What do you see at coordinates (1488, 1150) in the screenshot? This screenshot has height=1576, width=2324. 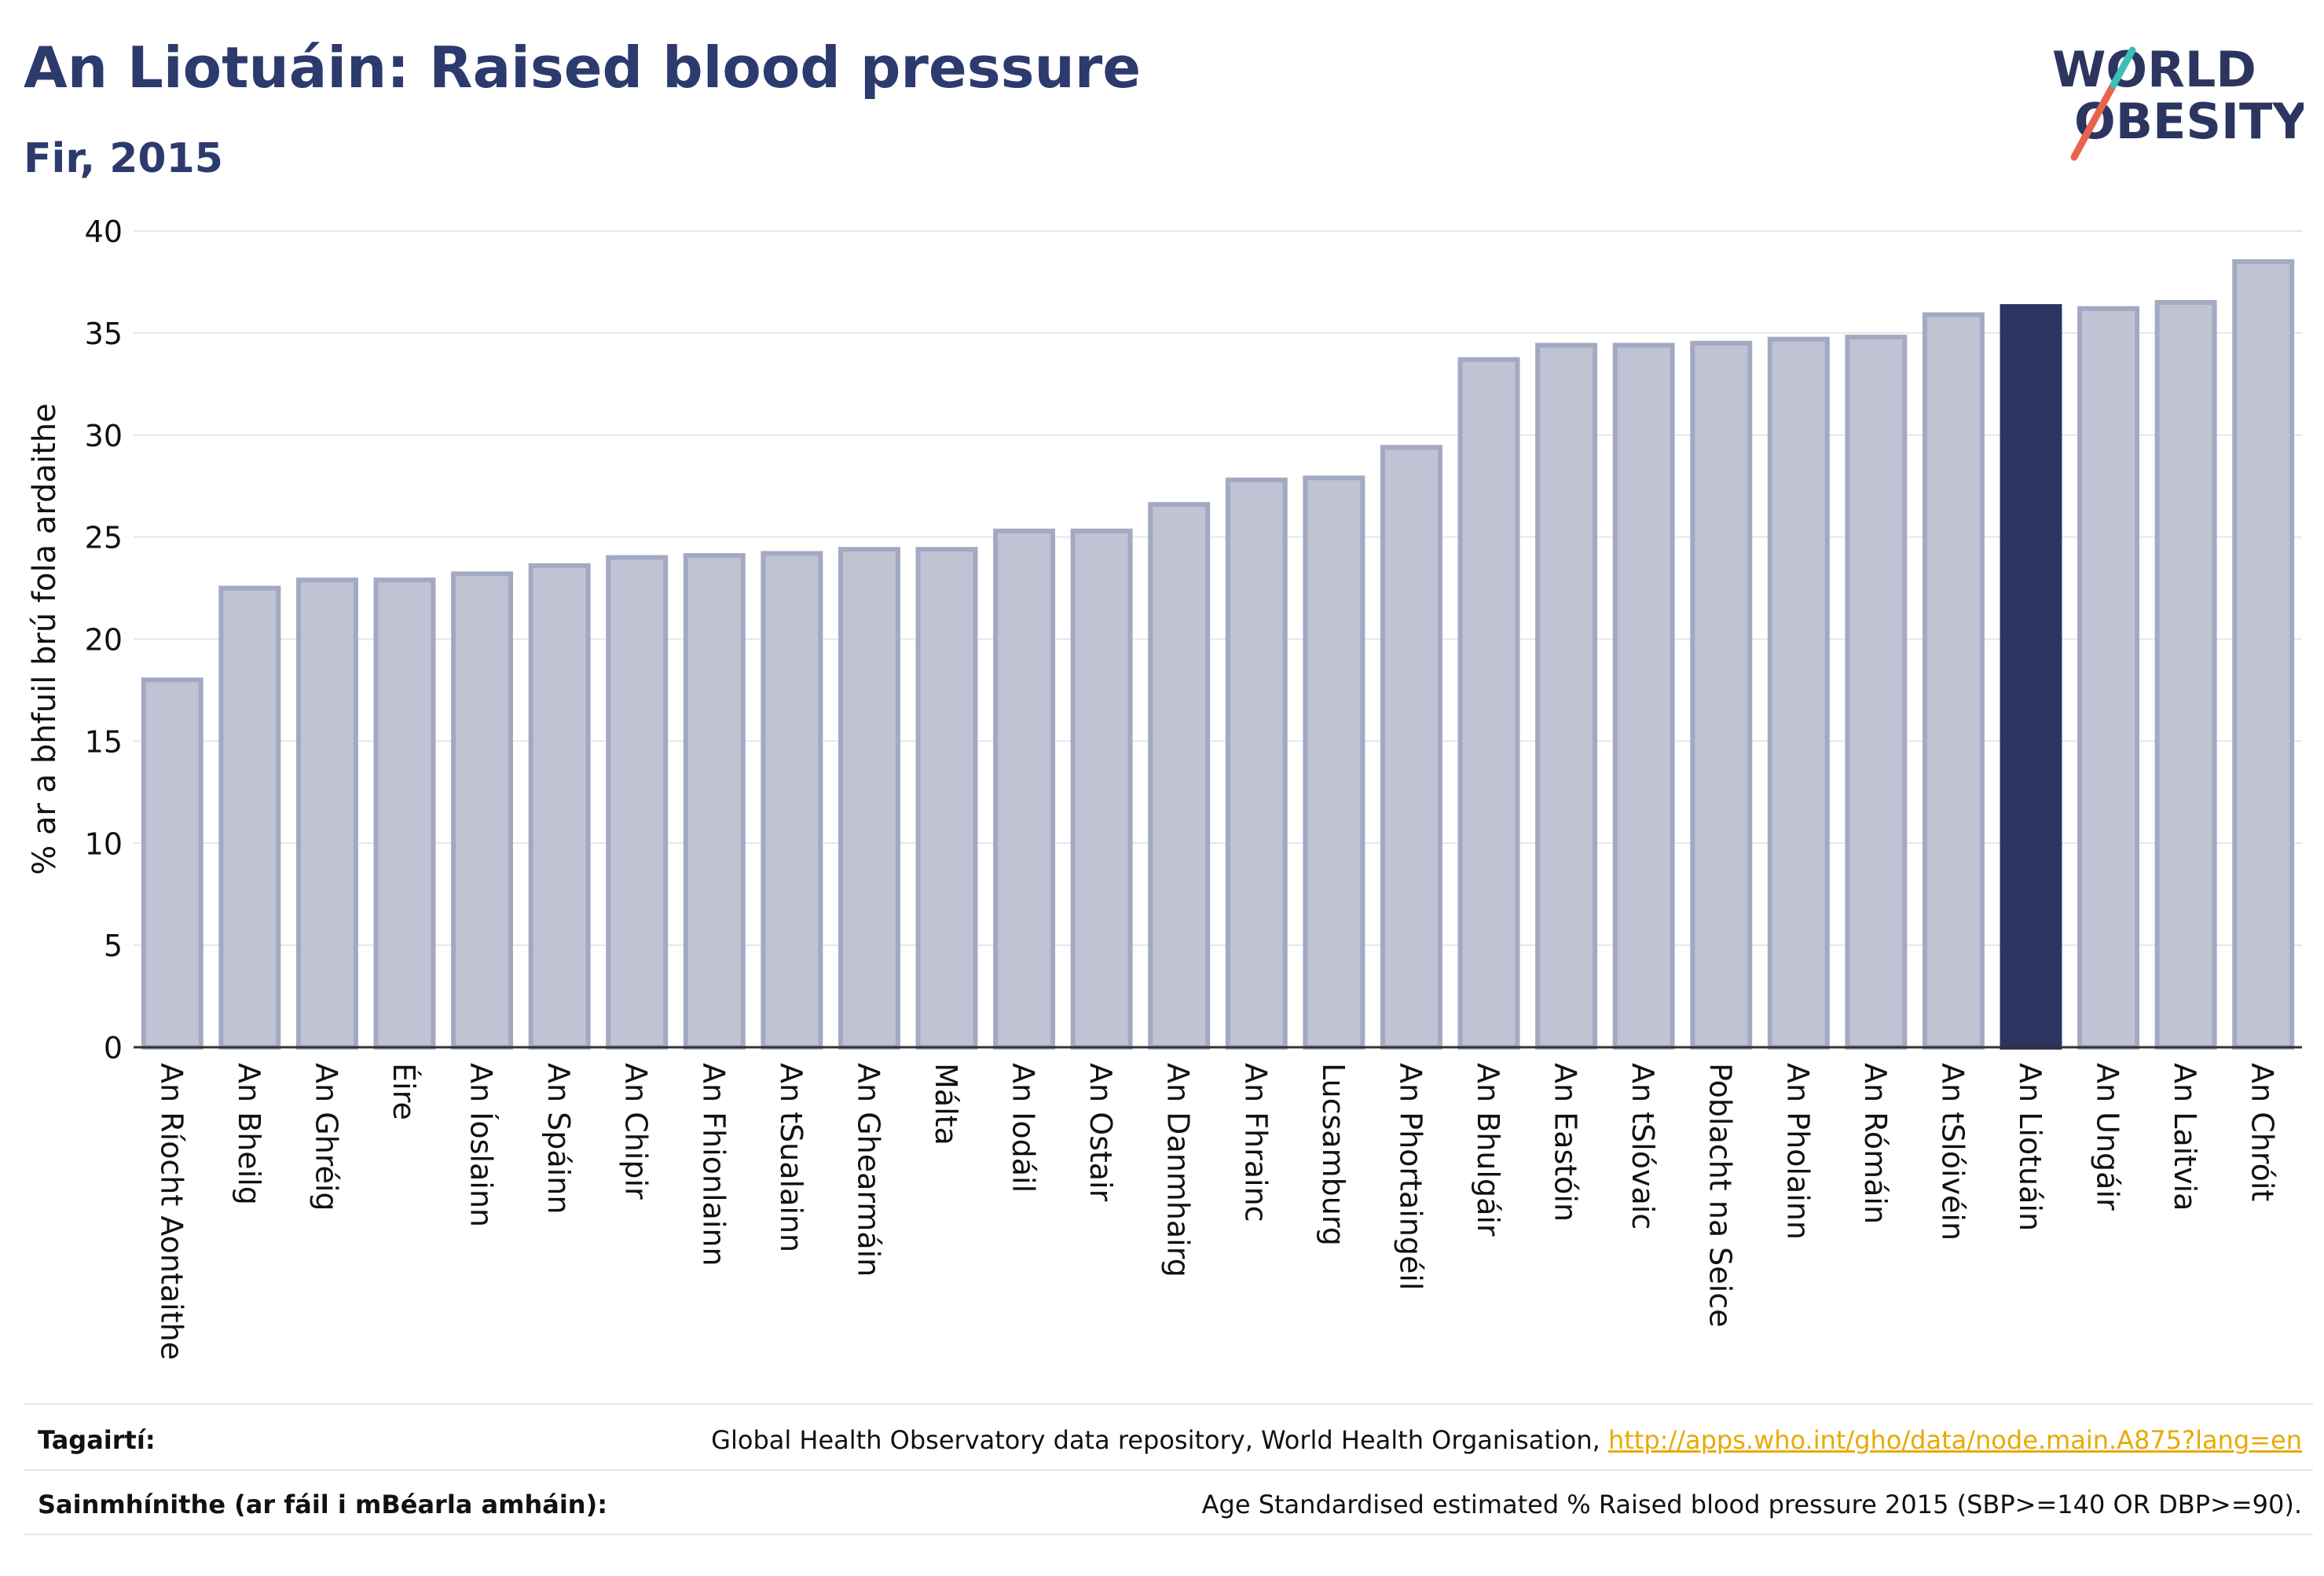 I see `x-tick-label: An Bhulgáir` at bounding box center [1488, 1150].